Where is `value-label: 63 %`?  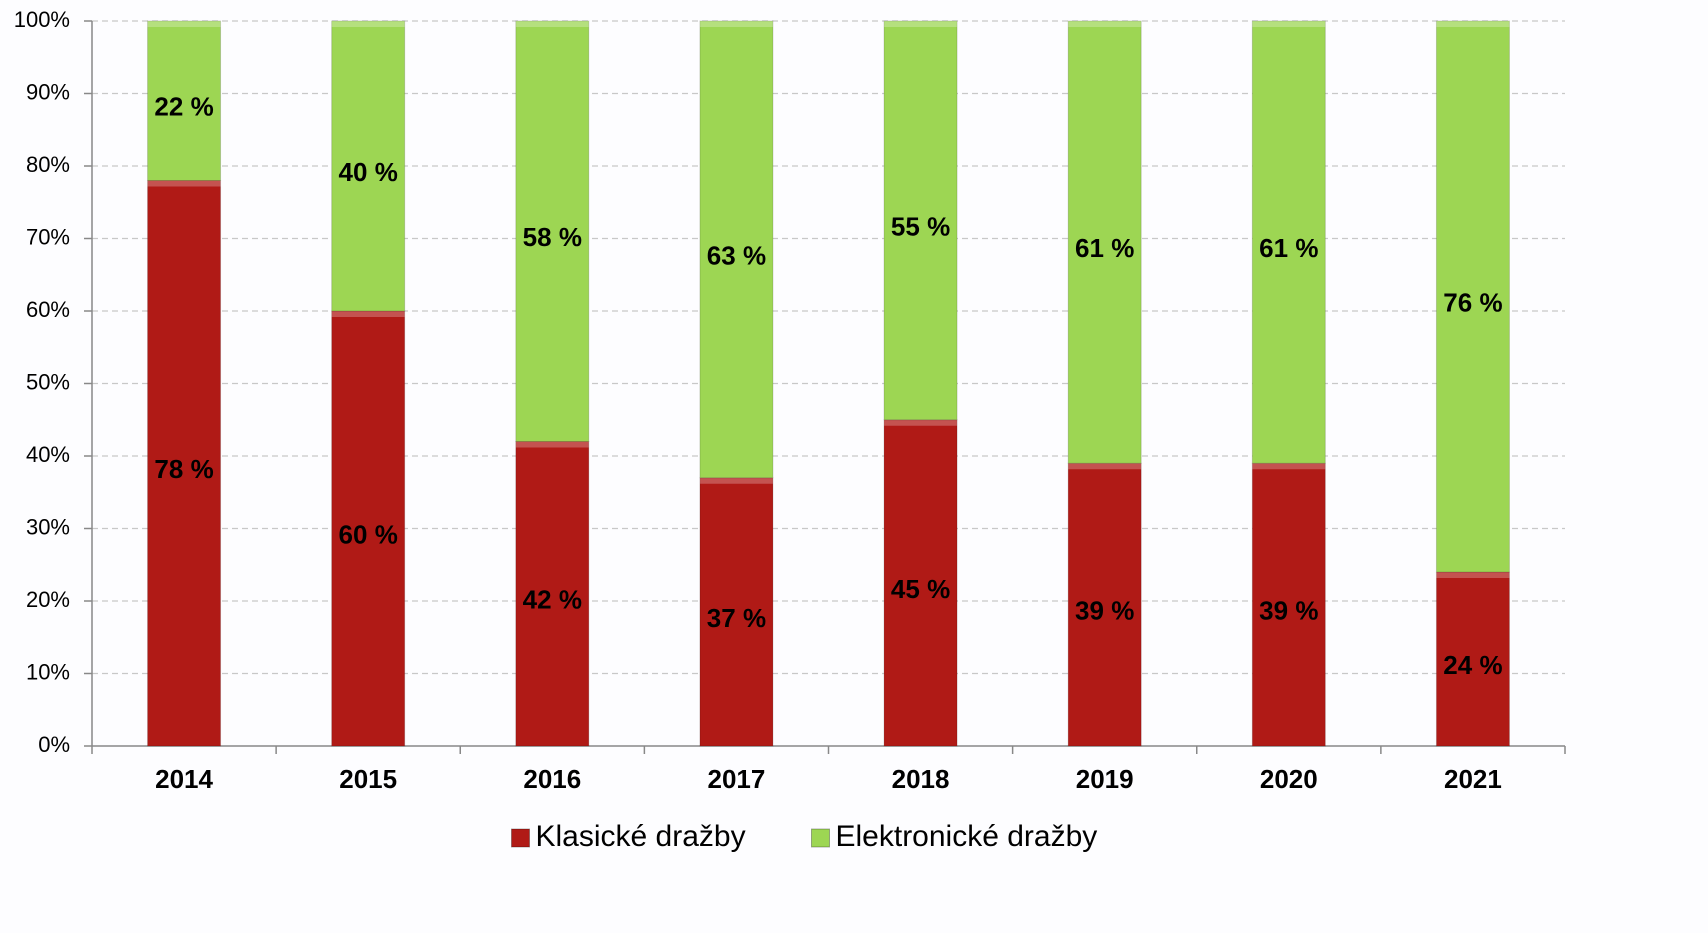
value-label: 63 % is located at coordinates (736, 255).